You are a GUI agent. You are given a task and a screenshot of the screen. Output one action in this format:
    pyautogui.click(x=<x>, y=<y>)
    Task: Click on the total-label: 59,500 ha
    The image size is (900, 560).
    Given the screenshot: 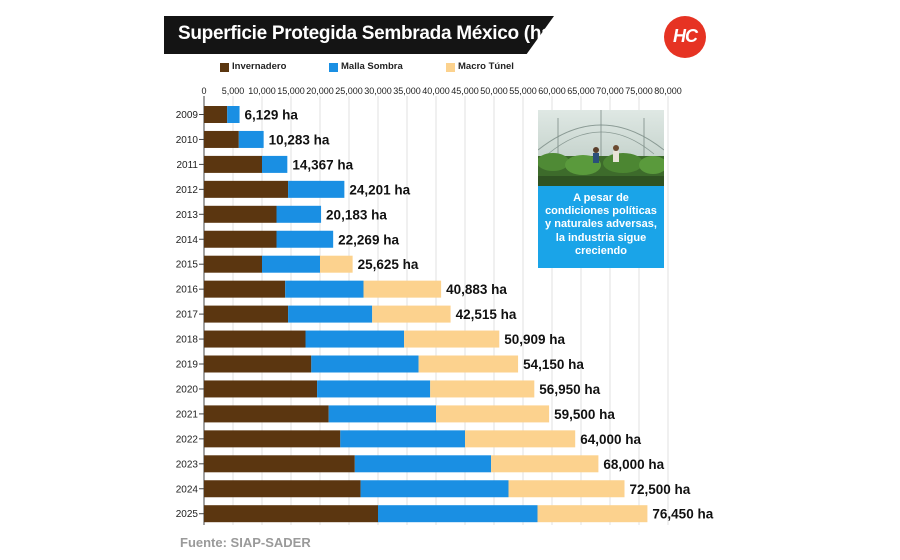 What is the action you would take?
    pyautogui.click(x=584, y=414)
    